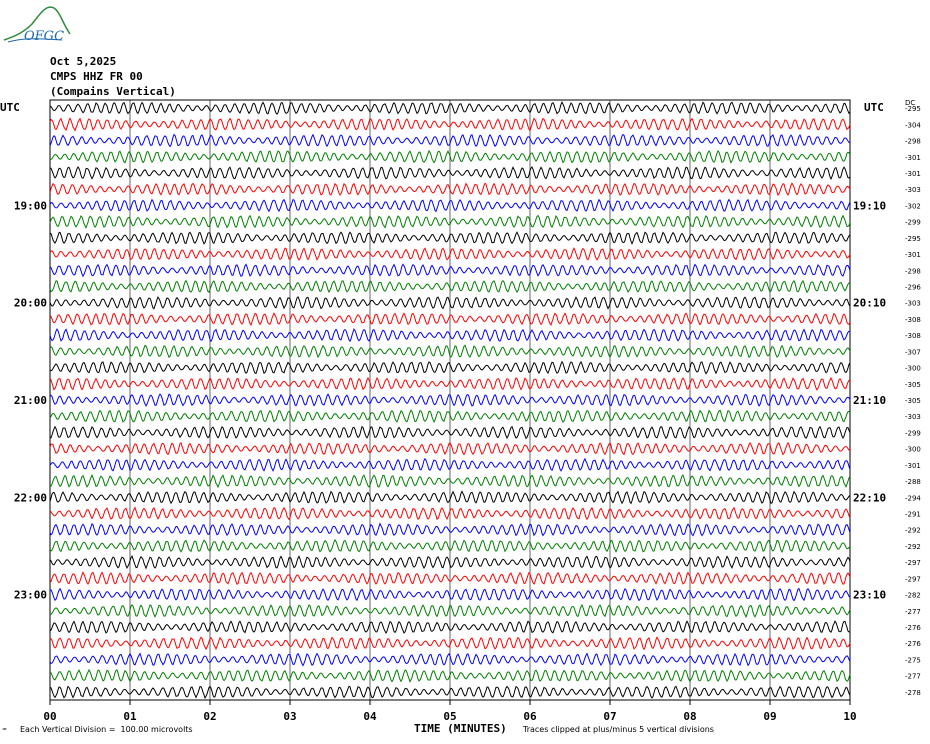 Image resolution: width=930 pixels, height=744 pixels. Describe the element at coordinates (869, 497) in the screenshot. I see `right-hour-label: 22:10` at that location.